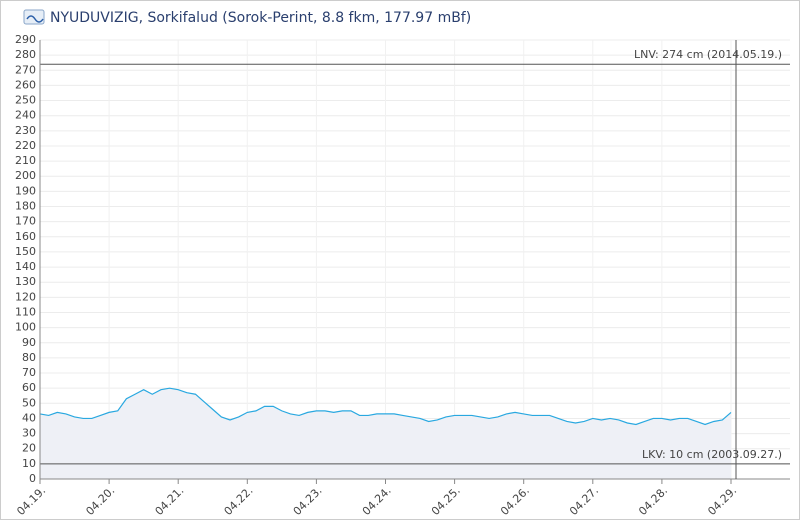 The width and height of the screenshot is (800, 524). Describe the element at coordinates (29, 417) in the screenshot. I see `y-tick-label: 40` at that location.